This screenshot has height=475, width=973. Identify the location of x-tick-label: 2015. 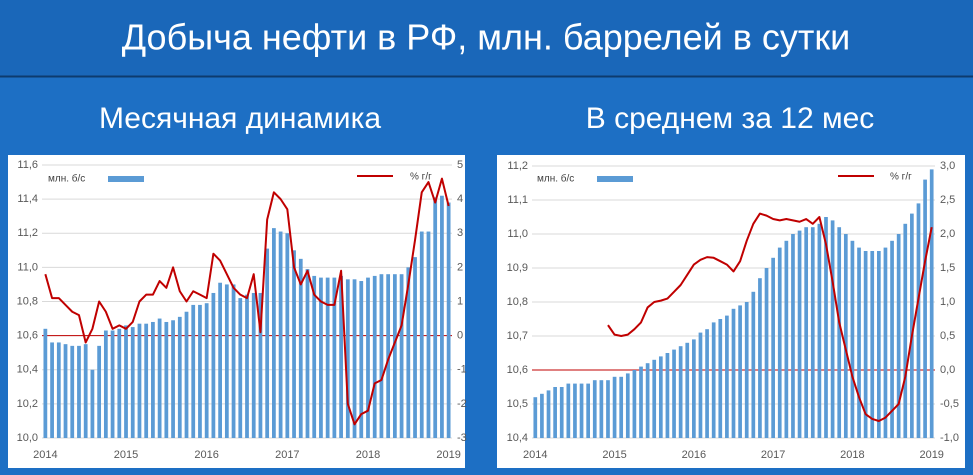
(614, 455).